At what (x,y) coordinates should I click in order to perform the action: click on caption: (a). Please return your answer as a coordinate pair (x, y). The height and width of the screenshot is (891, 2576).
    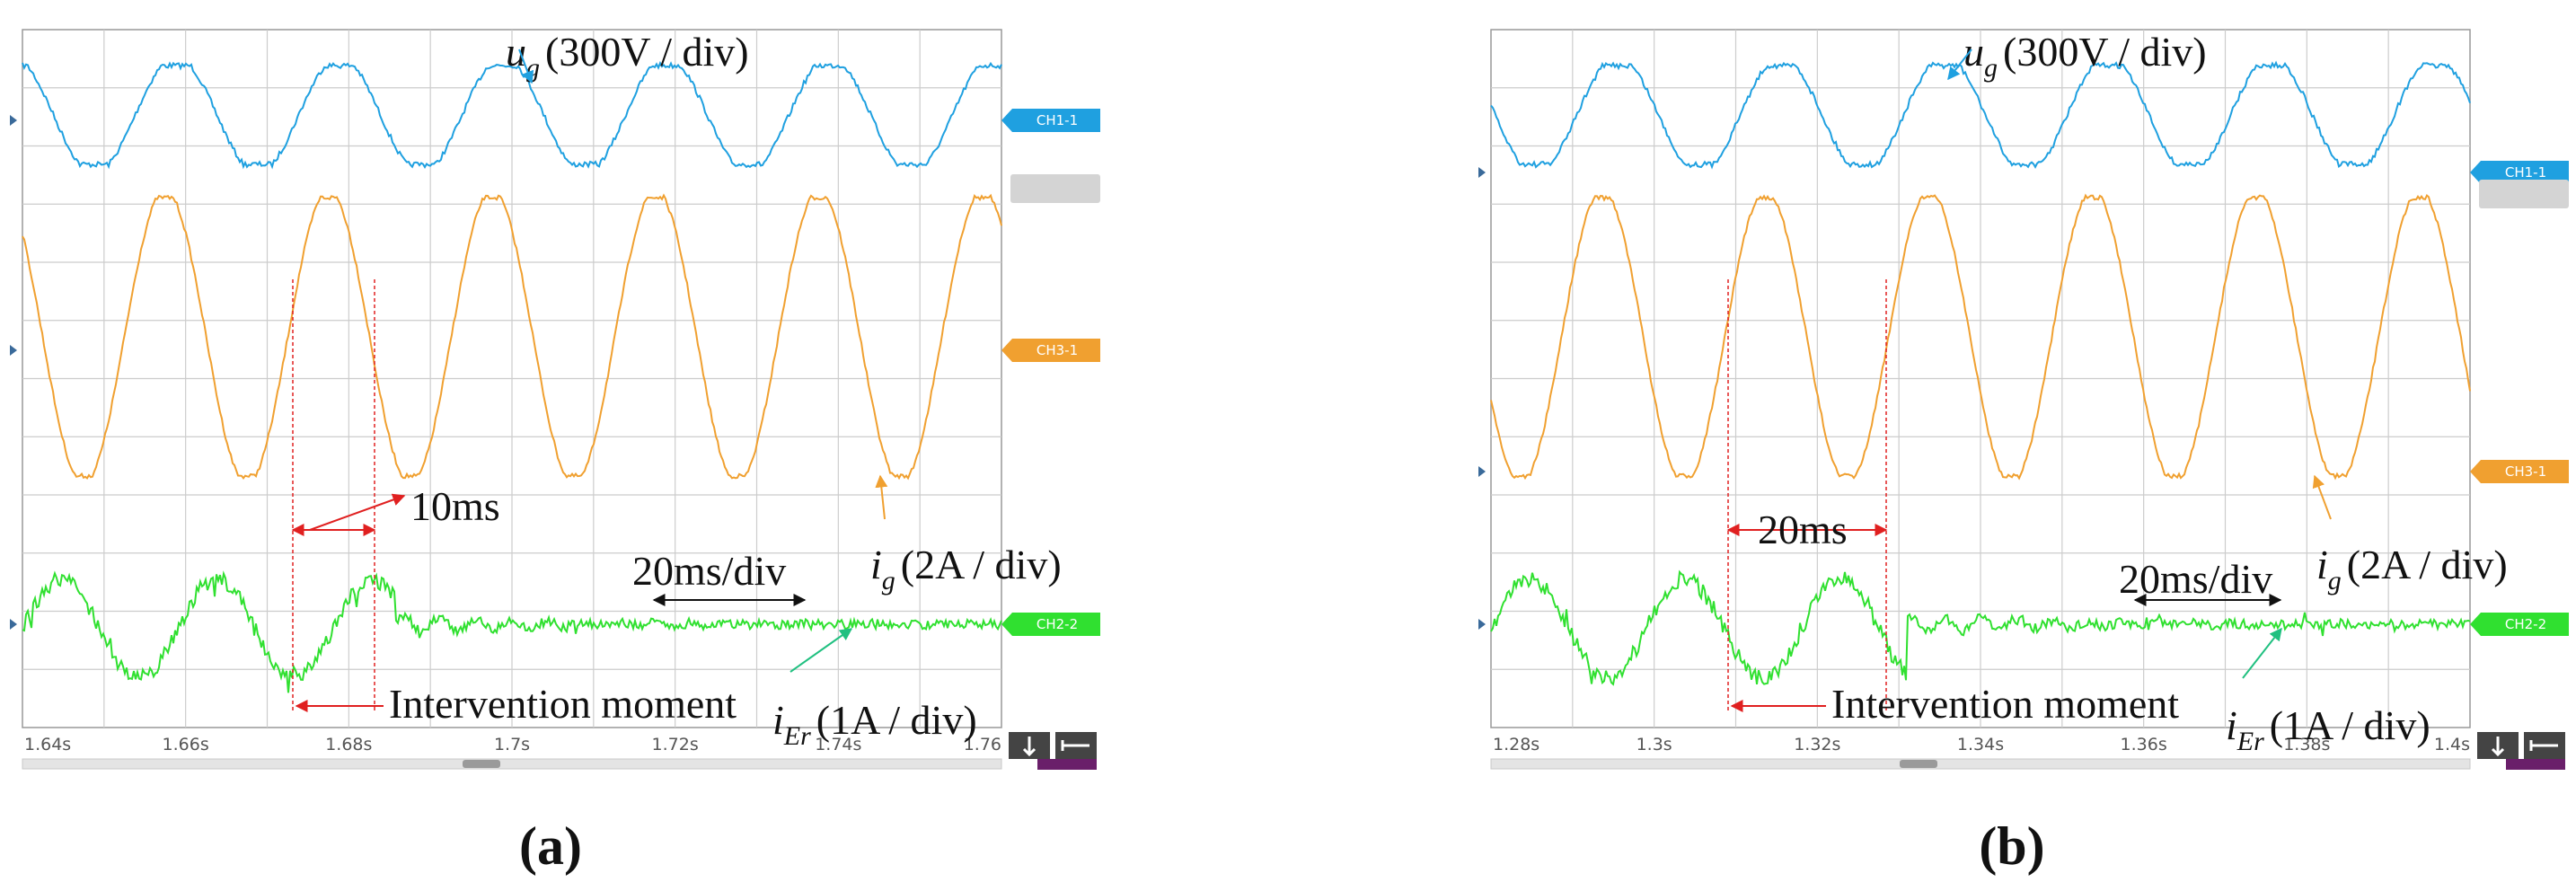
    Looking at the image, I should click on (550, 846).